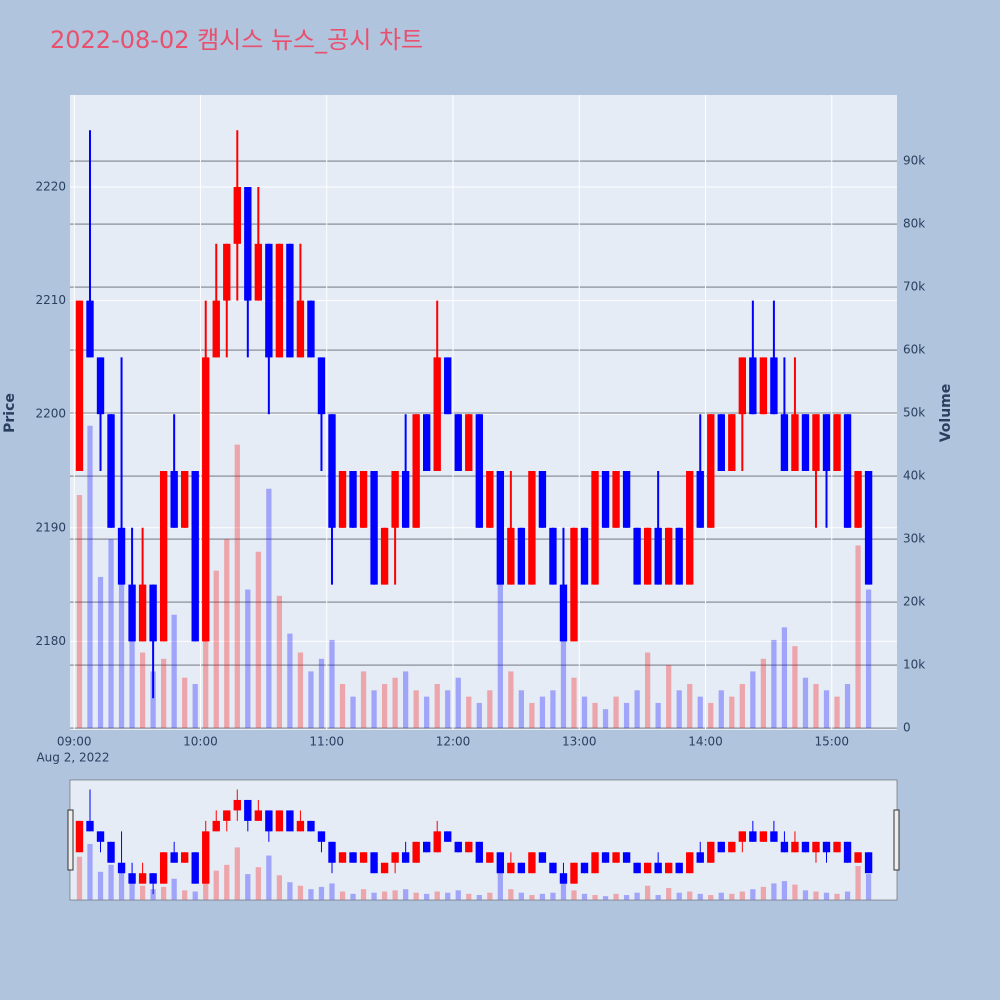 The height and width of the screenshot is (1000, 1000). Describe the element at coordinates (74, 742) in the screenshot. I see `x-tick-label: 09:00` at that location.